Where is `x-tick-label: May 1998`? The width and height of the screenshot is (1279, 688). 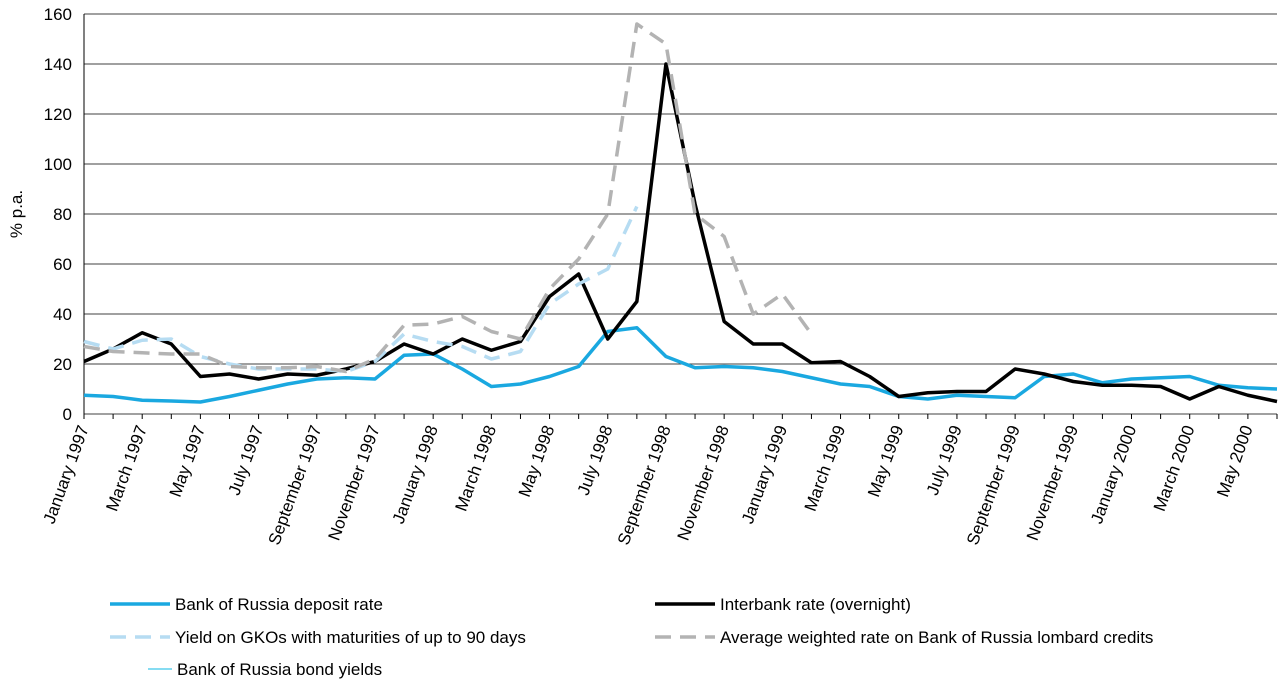
x-tick-label: May 1998 is located at coordinates (536, 461).